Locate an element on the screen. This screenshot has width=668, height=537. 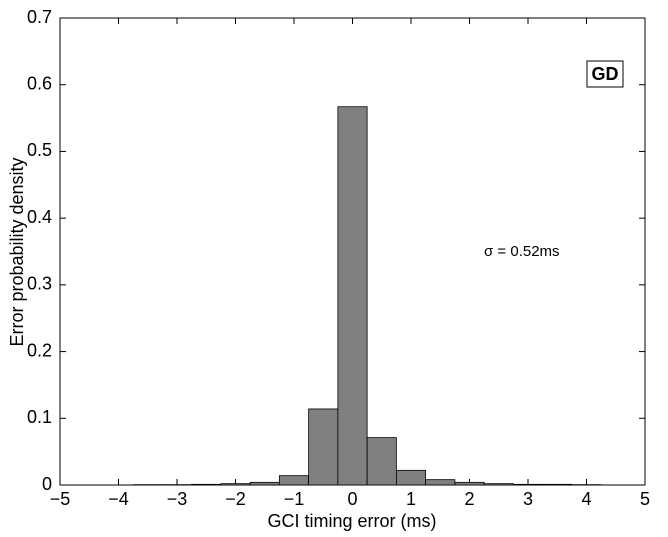
y-tick-label: 0.6 is located at coordinates (39, 83).